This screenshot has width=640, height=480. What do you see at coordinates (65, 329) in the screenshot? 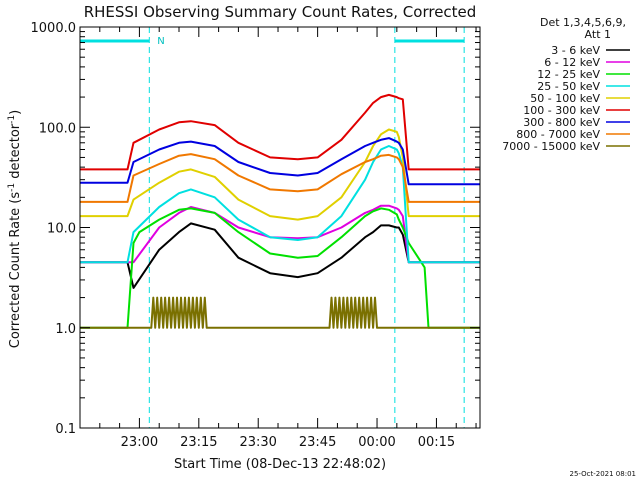
I see `y-tick-label: 1.0` at bounding box center [65, 329].